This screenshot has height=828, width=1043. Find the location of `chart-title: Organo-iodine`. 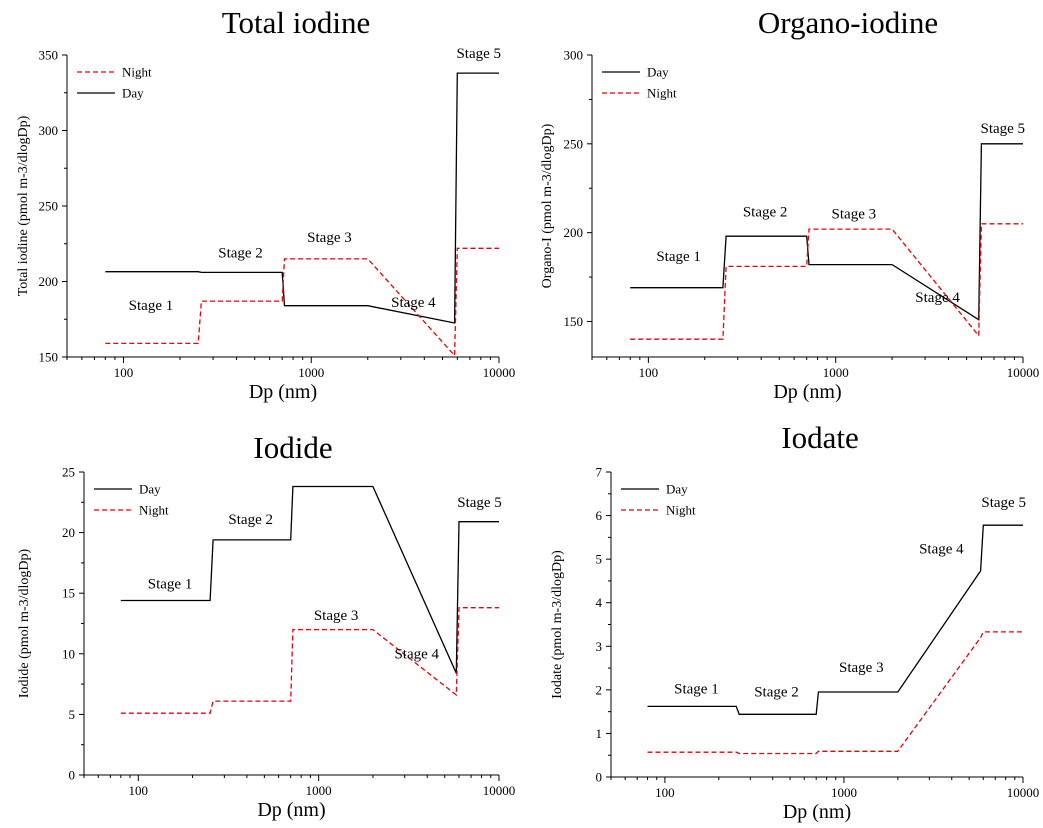

chart-title: Organo-iodine is located at coordinates (848, 22).